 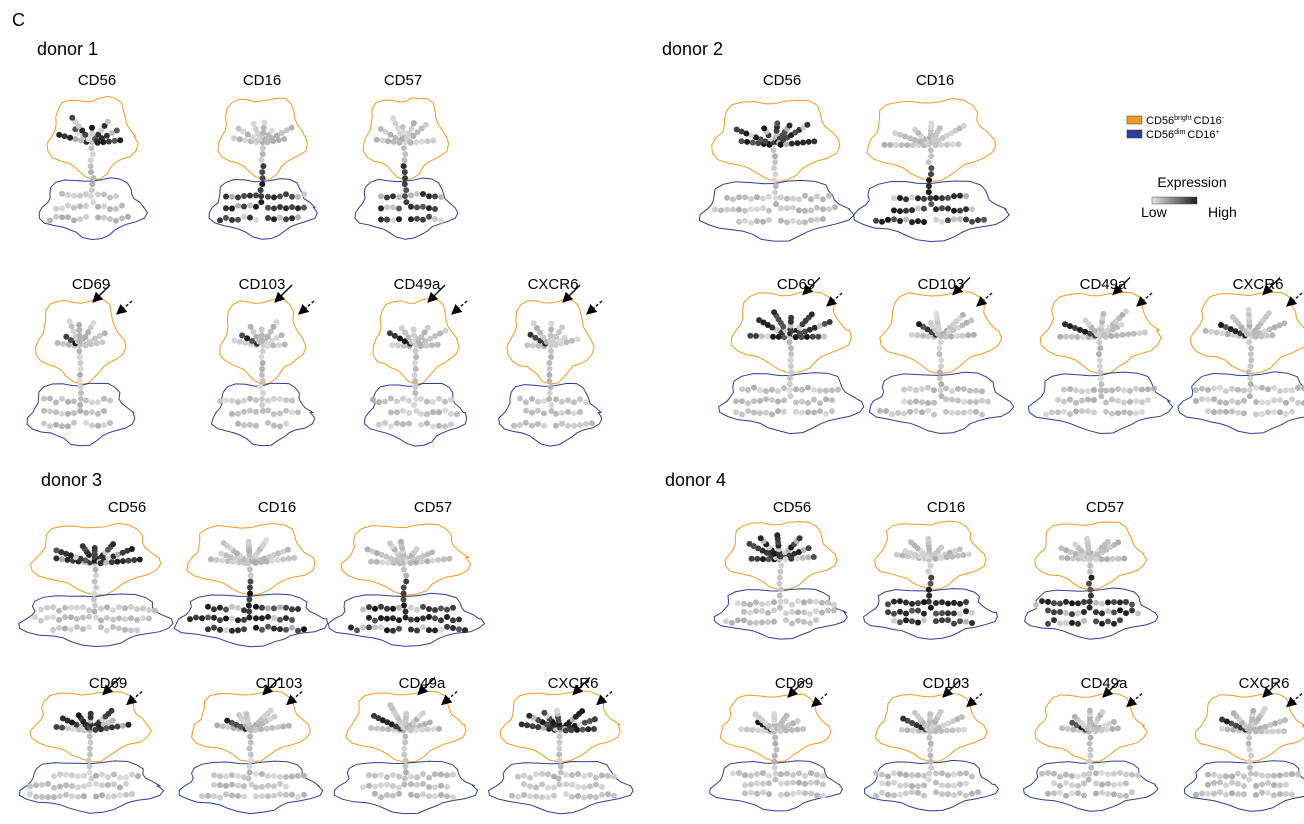 What do you see at coordinates (1144, 299) in the screenshot?
I see `arrow-dashed` at bounding box center [1144, 299].